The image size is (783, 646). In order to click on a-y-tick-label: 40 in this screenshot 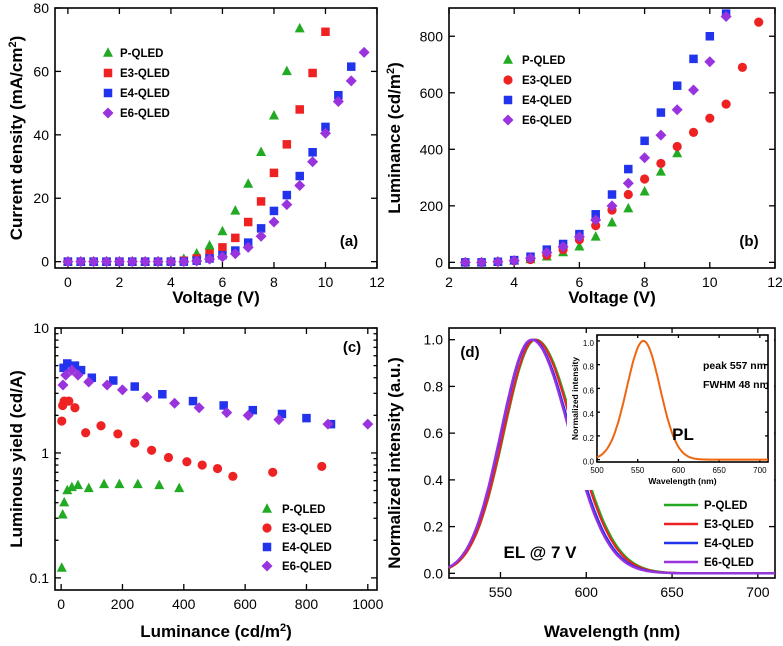, I will do `click(41, 135)`.